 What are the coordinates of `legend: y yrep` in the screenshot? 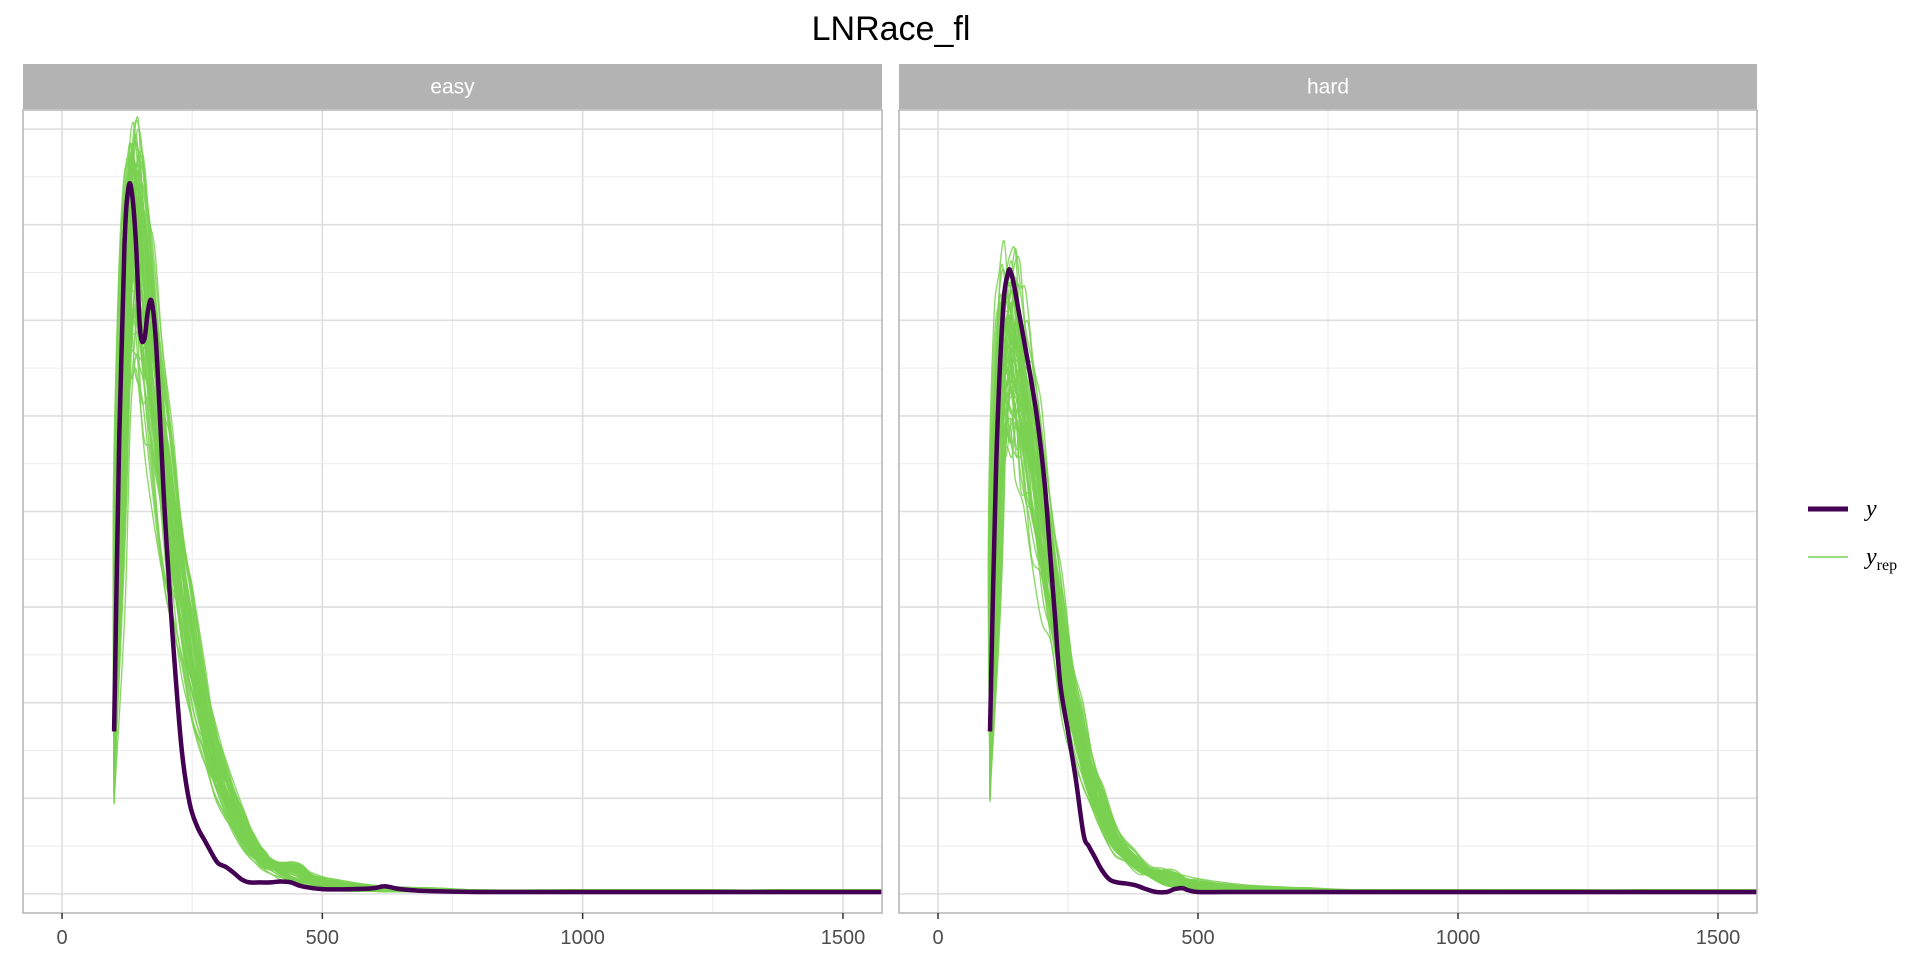 It's located at (1852, 535).